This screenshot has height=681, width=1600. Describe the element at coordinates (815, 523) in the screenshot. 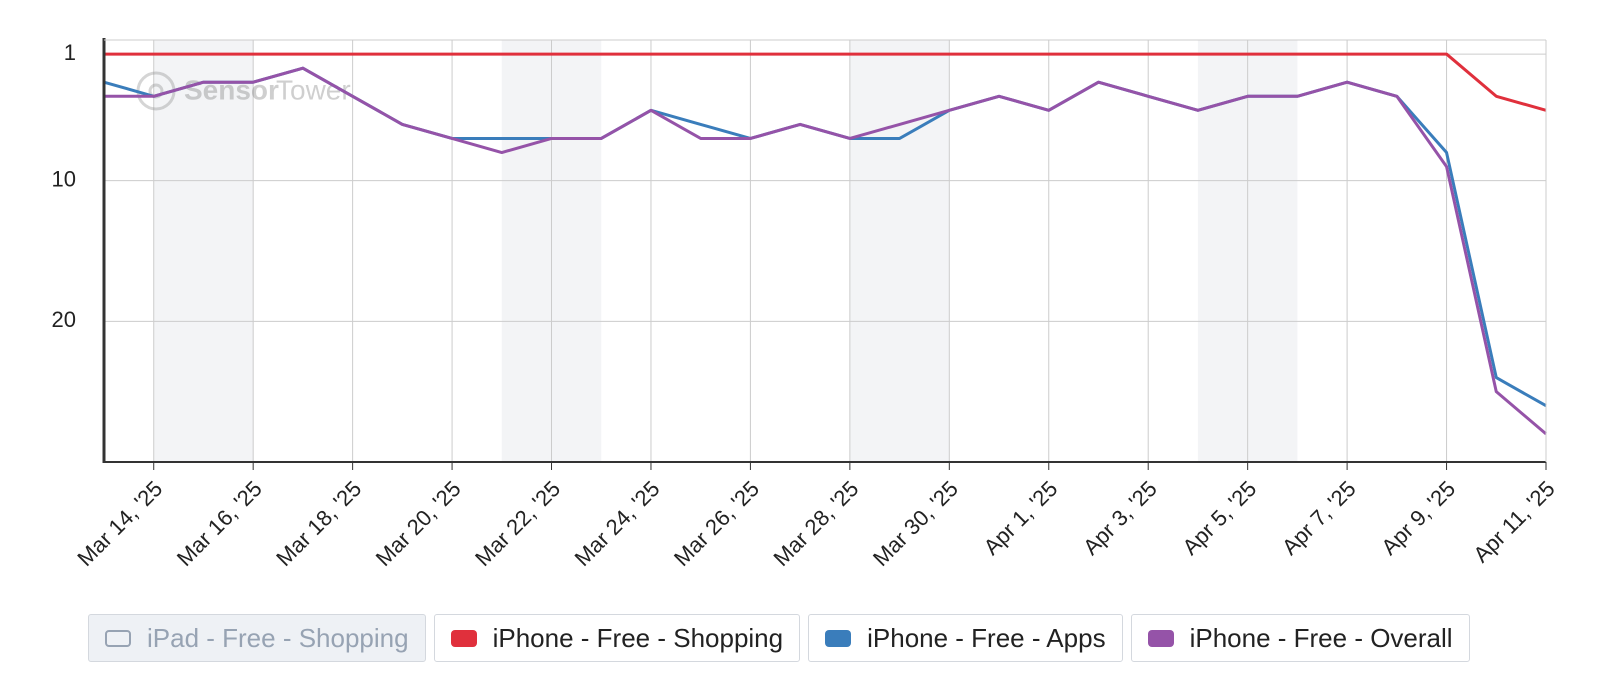

I see `x-tick-label: Mar 28, '25` at that location.